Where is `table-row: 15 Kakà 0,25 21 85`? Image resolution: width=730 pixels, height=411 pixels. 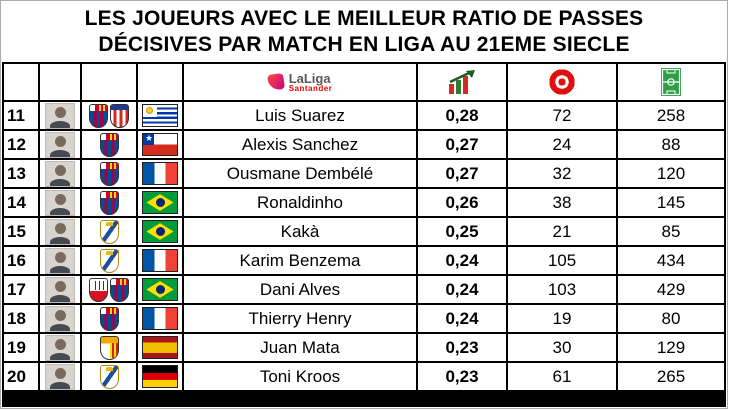
table-row: 15 Kakà 0,25 21 85 is located at coordinates (364, 231).